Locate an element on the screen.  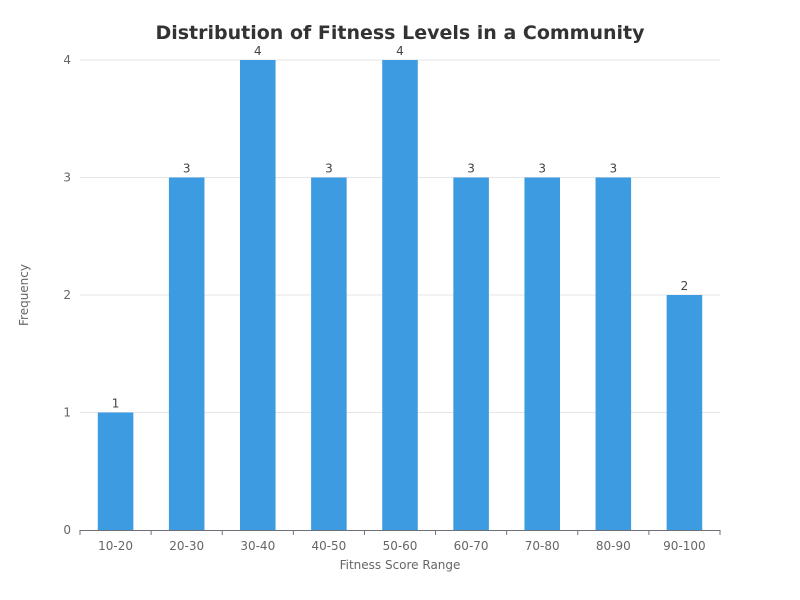
y-tick-label: 2 is located at coordinates (67, 295).